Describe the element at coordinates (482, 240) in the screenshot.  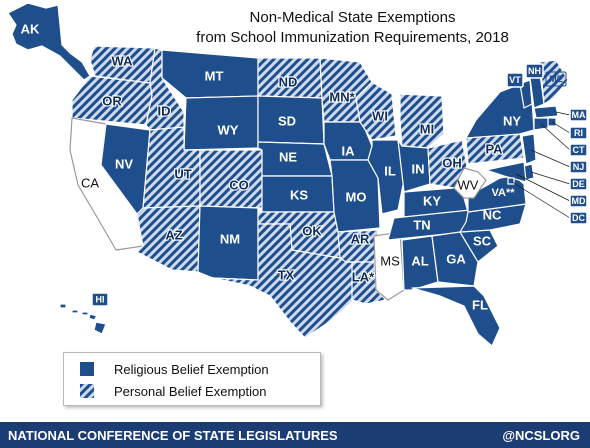
I see `state-label-sc: SC` at that location.